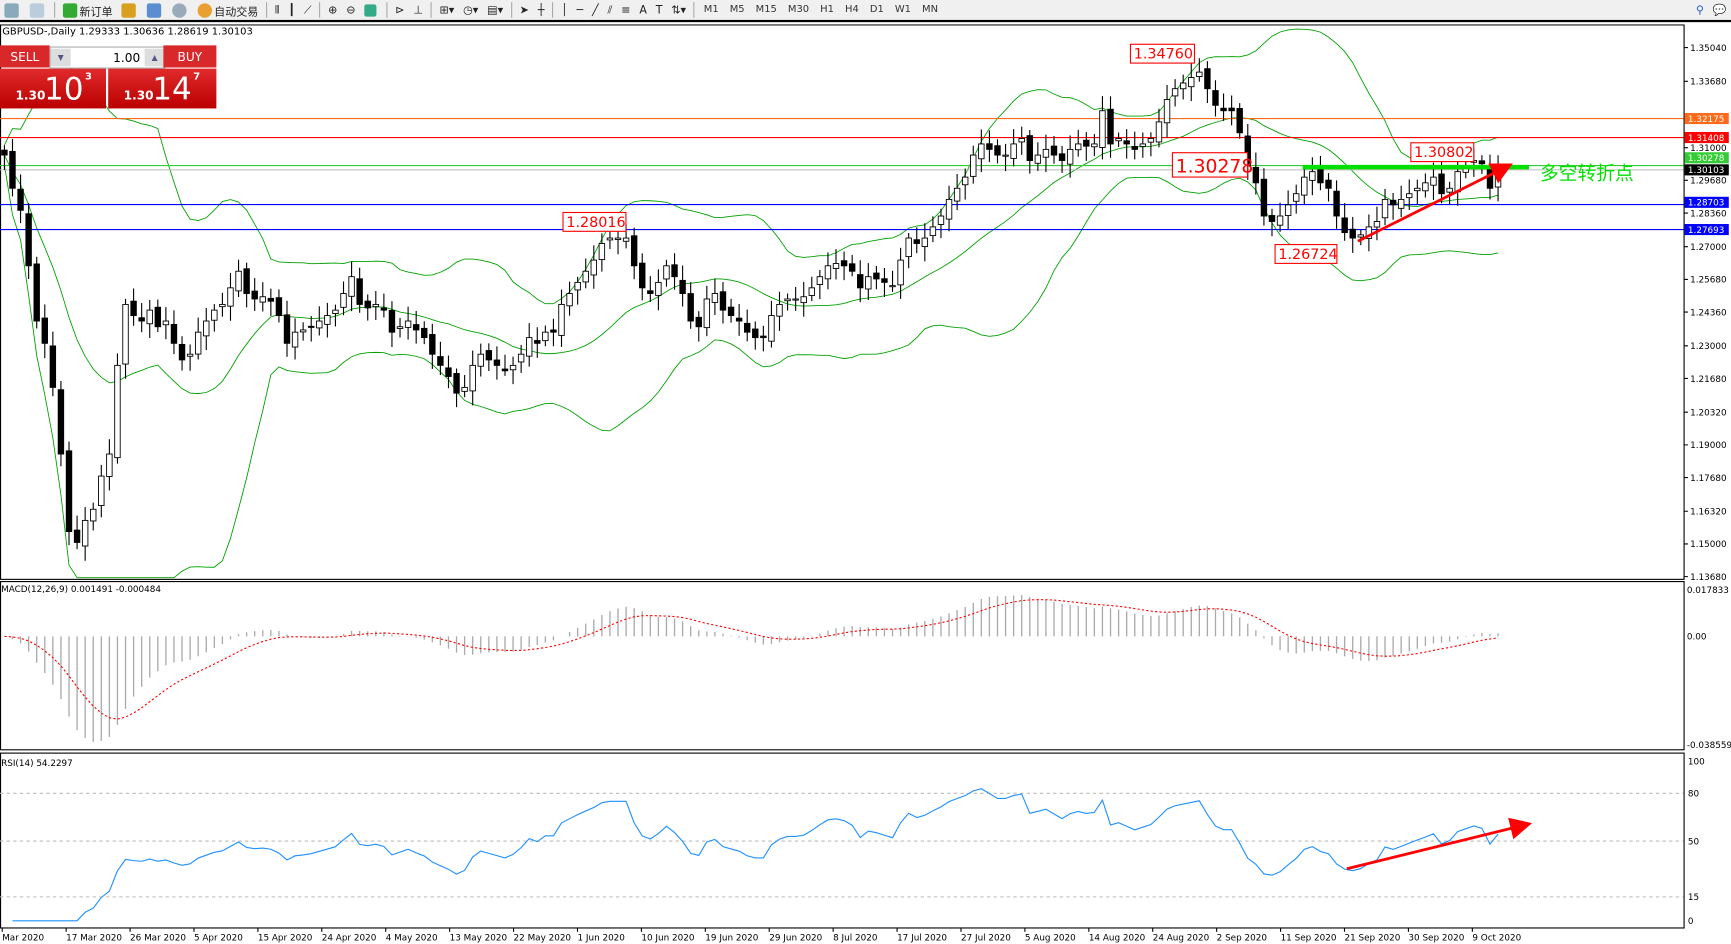  I want to click on cursor-icon: ➤, so click(524, 10).